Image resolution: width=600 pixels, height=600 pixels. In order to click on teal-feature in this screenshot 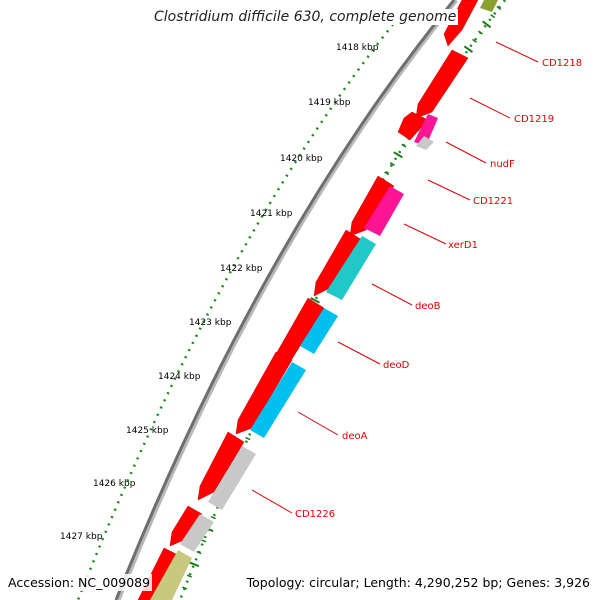, I will do `click(351, 268)`.